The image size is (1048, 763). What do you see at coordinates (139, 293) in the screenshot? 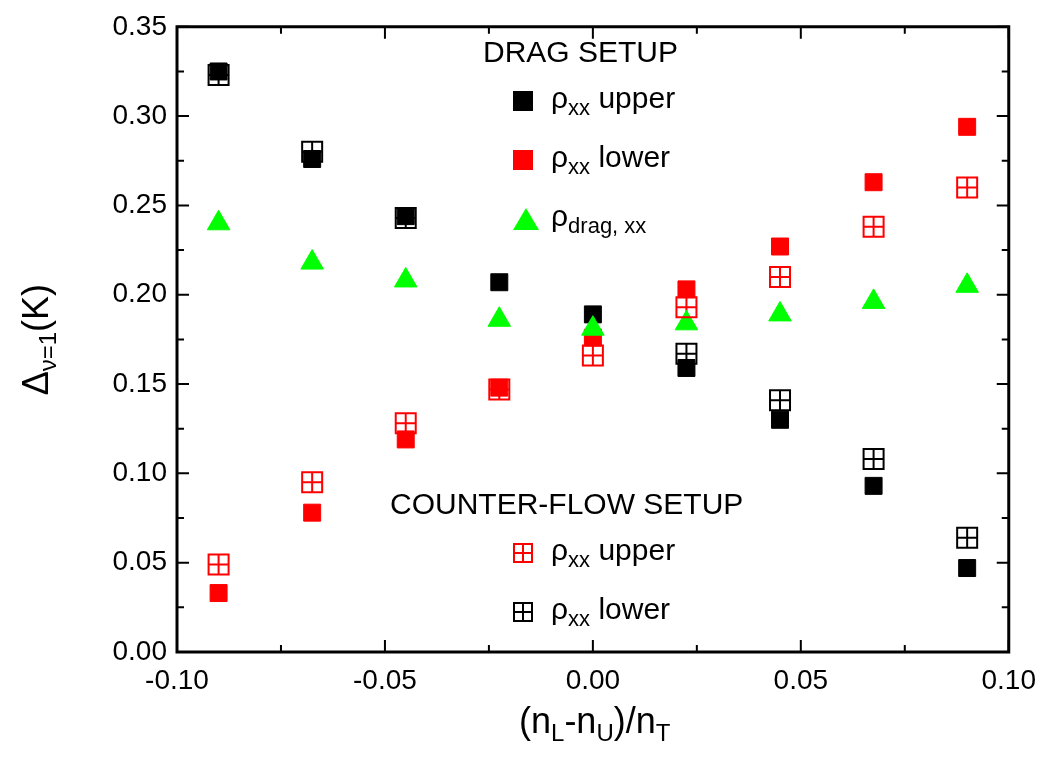
I see `y-tick-label: 0.20` at bounding box center [139, 293].